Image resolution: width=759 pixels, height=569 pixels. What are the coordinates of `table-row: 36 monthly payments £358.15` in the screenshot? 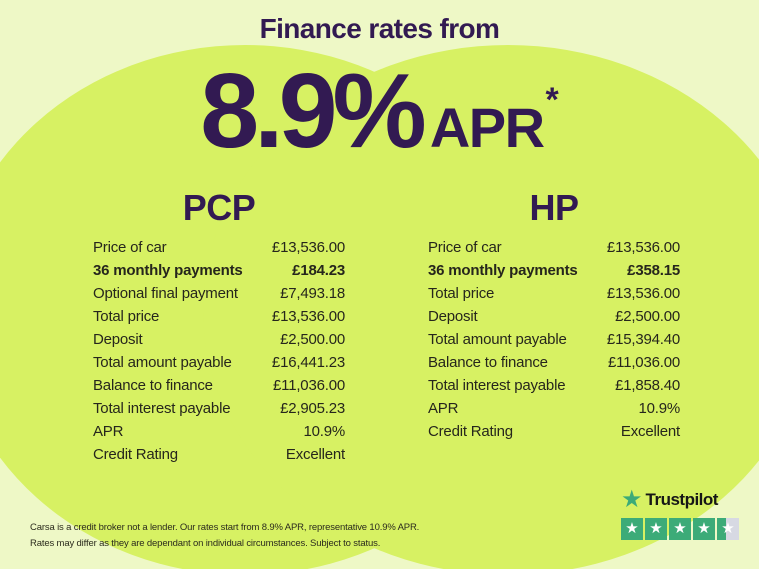 It's located at (554, 270).